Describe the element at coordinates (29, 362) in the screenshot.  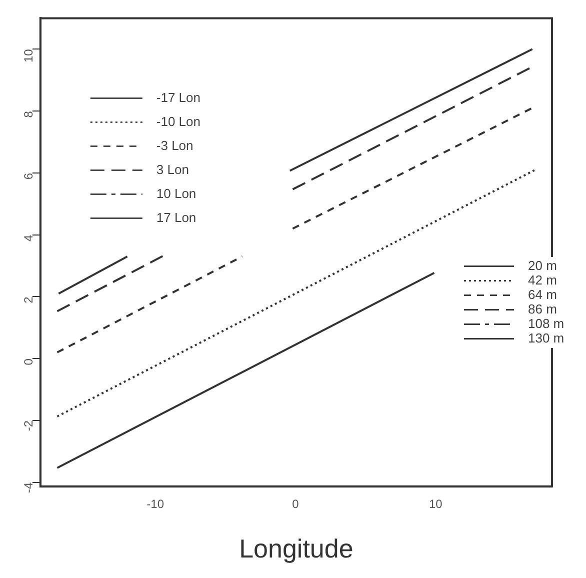
I see `y-tick-label: 0` at that location.